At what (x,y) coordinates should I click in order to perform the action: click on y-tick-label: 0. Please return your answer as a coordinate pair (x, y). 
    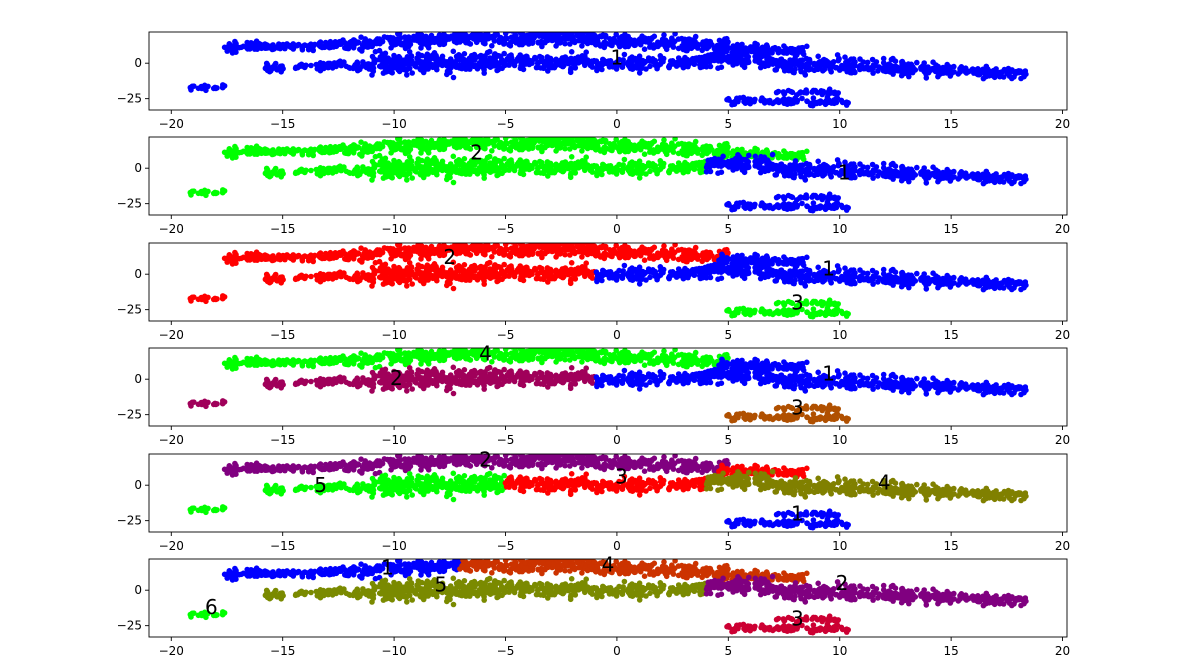
    Looking at the image, I should click on (138, 168).